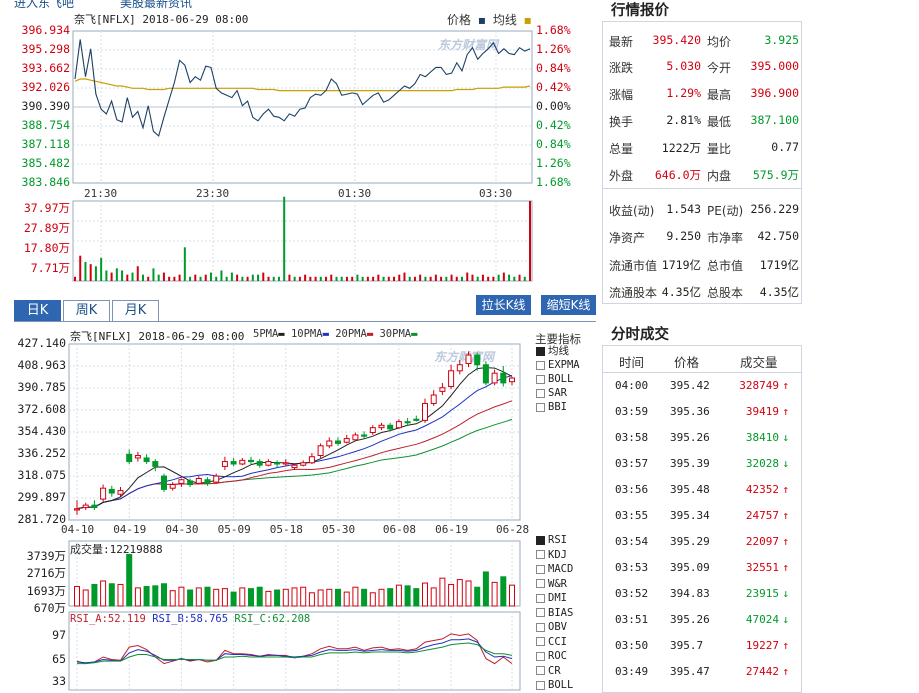 This screenshot has width=919, height=693. Describe the element at coordinates (551, 556) in the screenshot. I see `sub-indicator-option: KDJ` at that location.